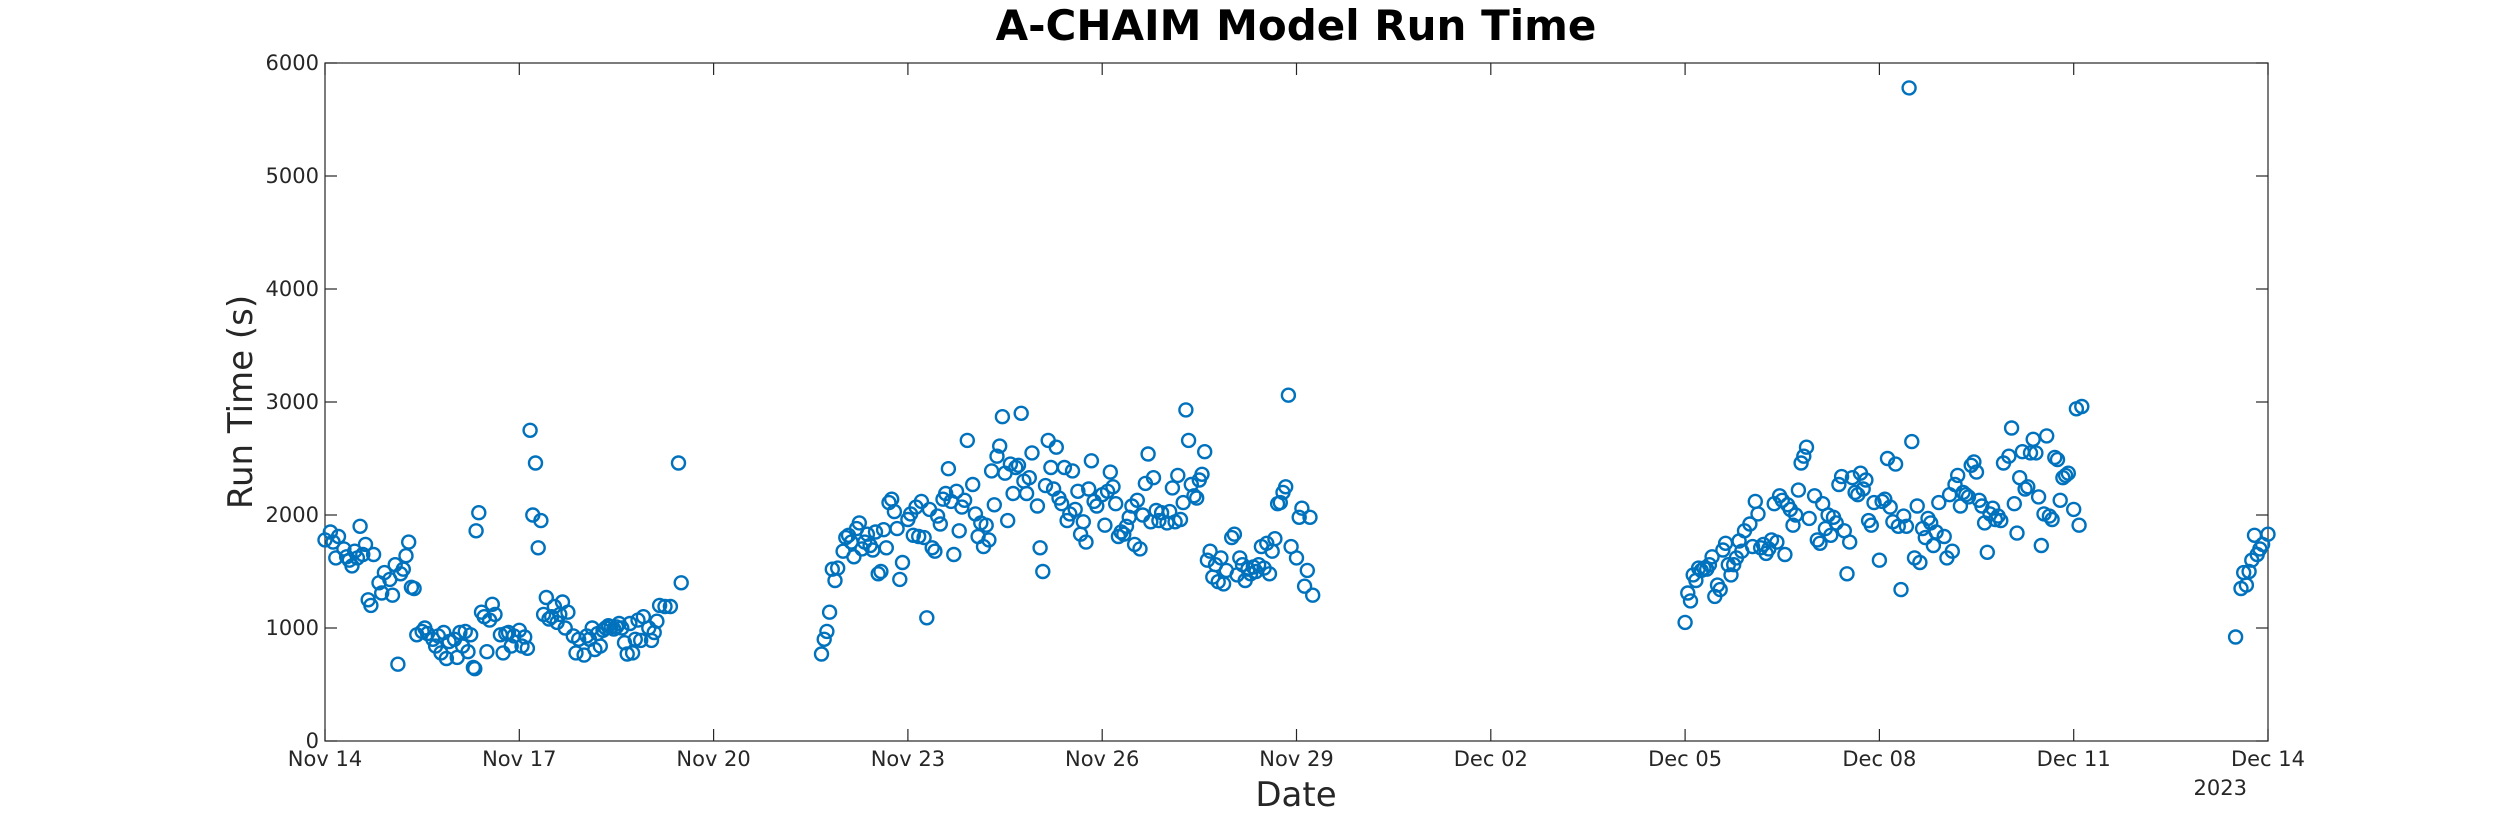  What do you see at coordinates (1295, 795) in the screenshot?
I see `x-axis-label: Date` at bounding box center [1295, 795].